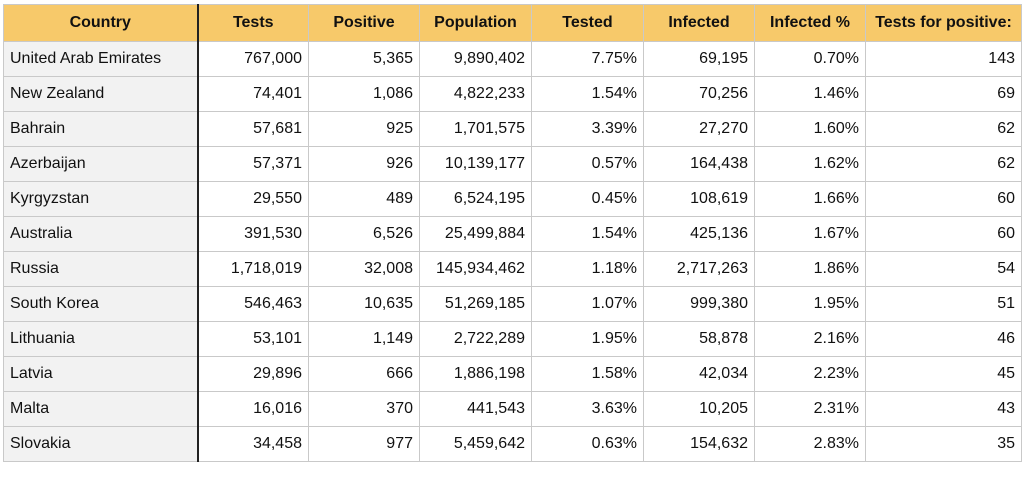  What do you see at coordinates (475, 23) in the screenshot?
I see `column-header-population: Population` at bounding box center [475, 23].